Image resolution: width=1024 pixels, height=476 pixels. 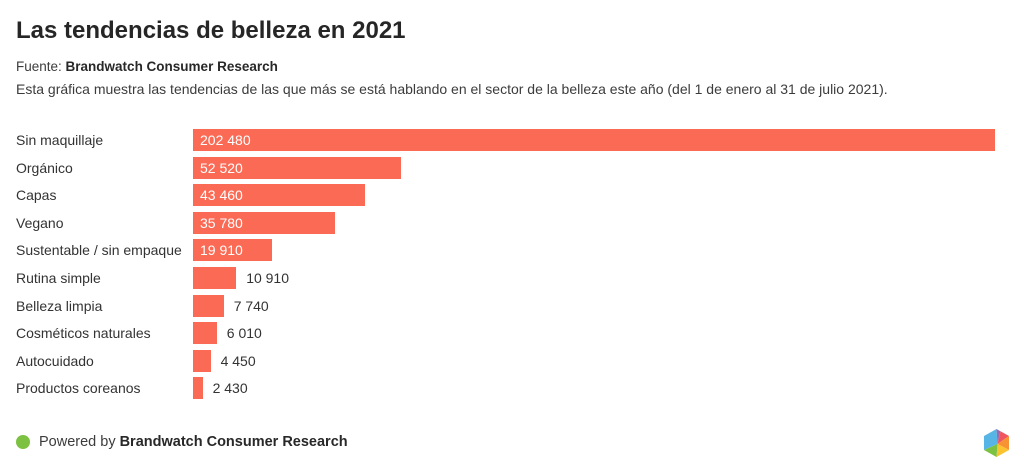 What do you see at coordinates (78, 388) in the screenshot?
I see `category-label: Productos coreanos` at bounding box center [78, 388].